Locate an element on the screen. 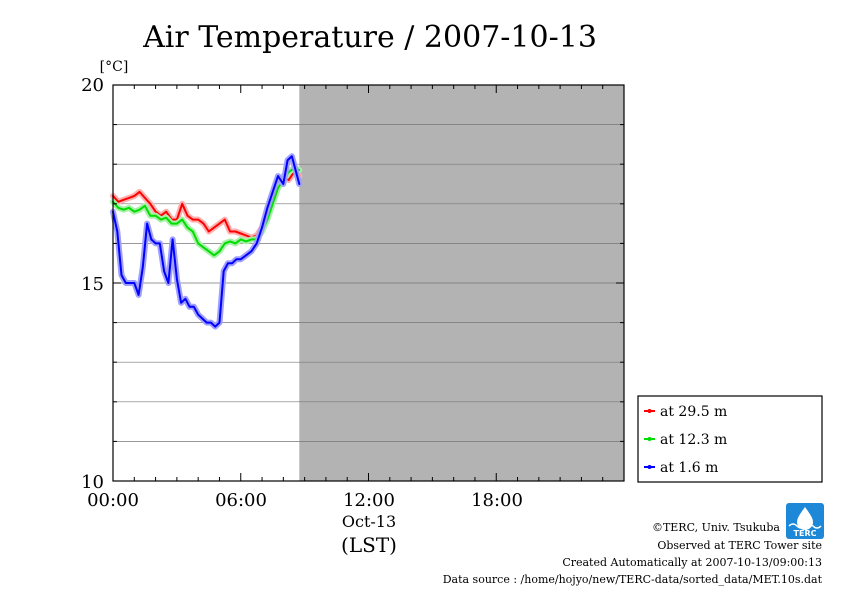  logo-text: TERC is located at coordinates (805, 533).